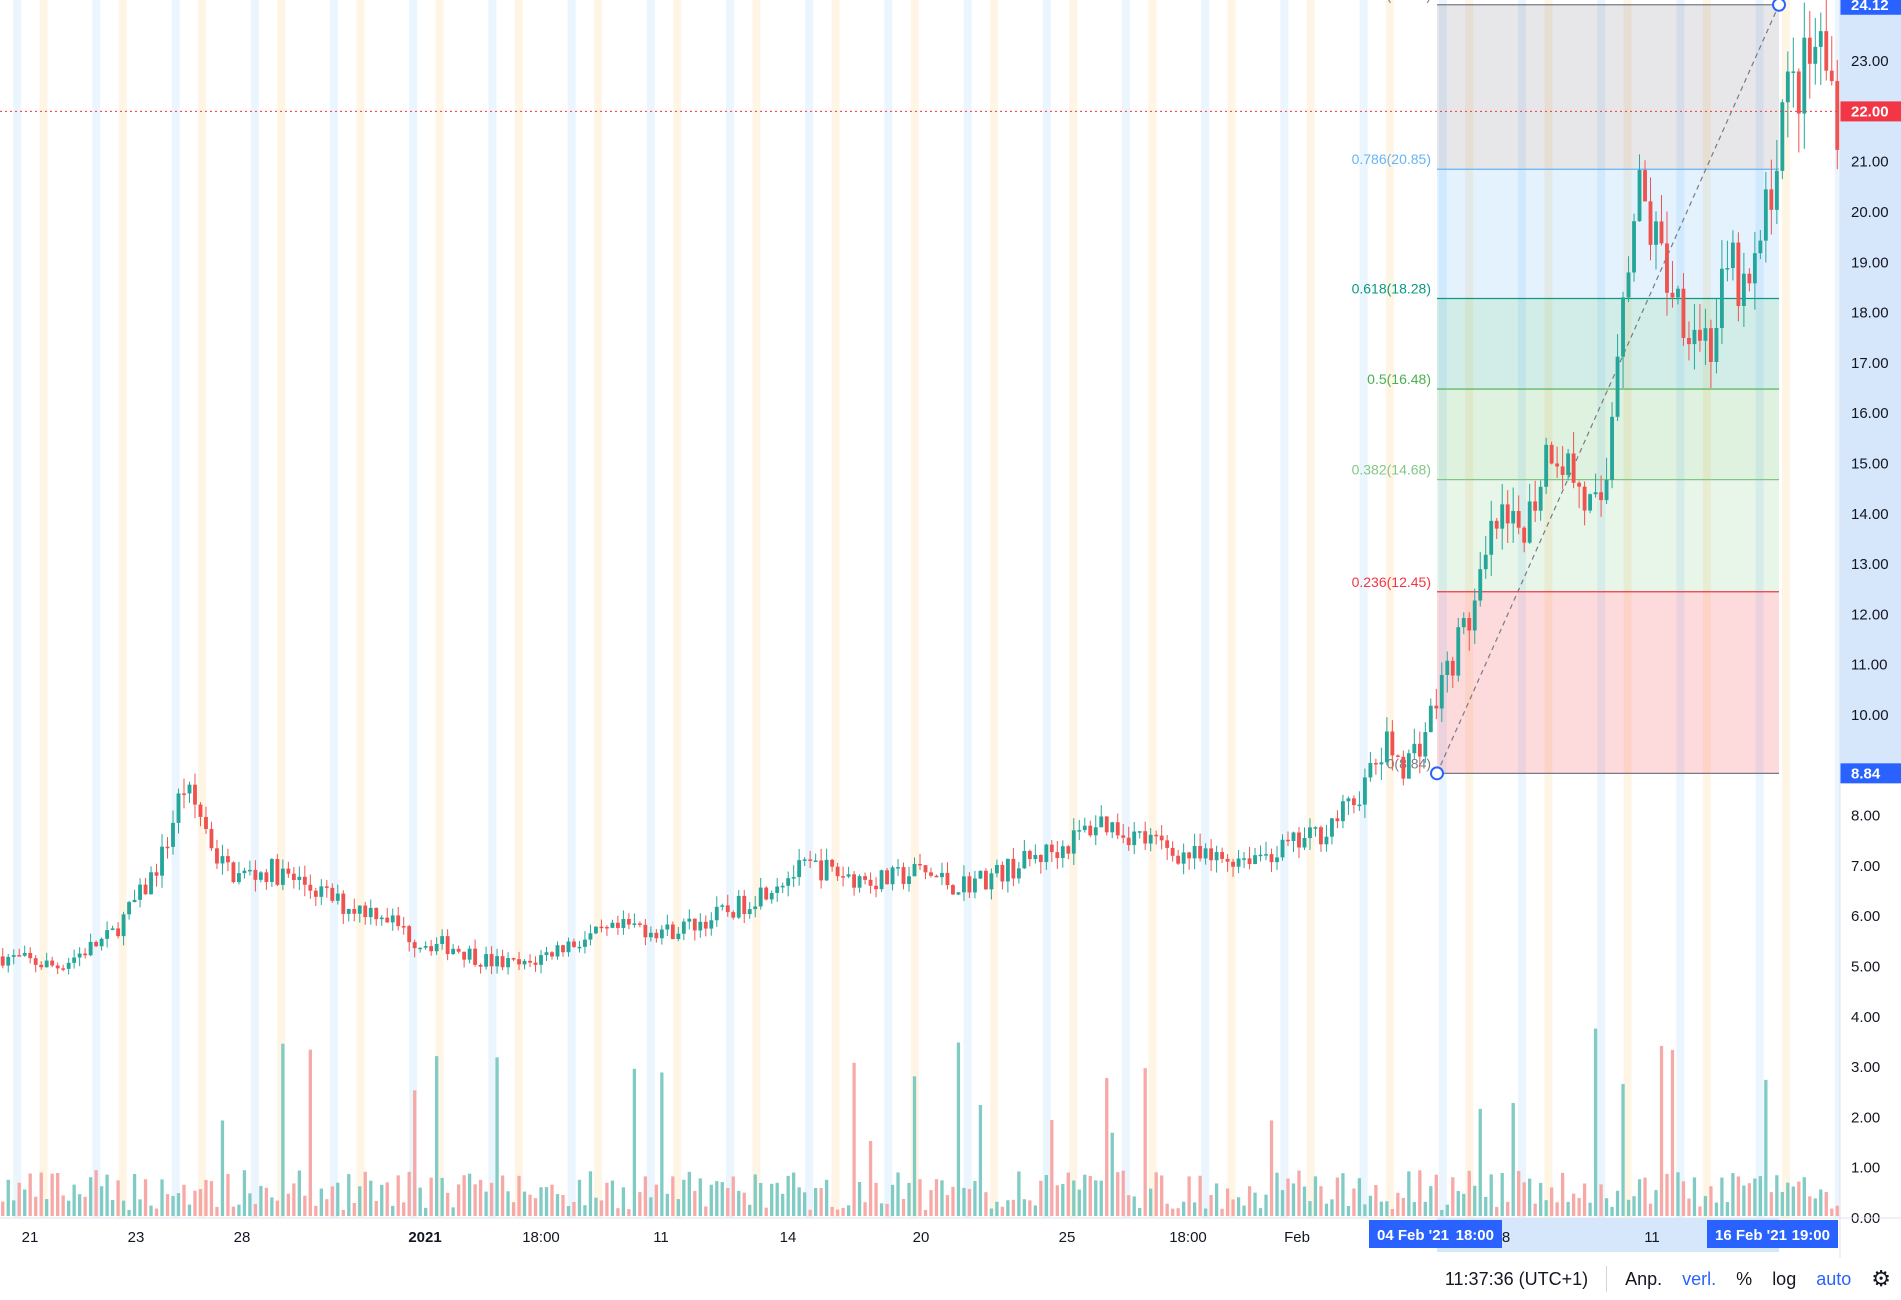 This screenshot has height=1300, width=1901. I want to click on gear-icon: ⚙, so click(1881, 1278).